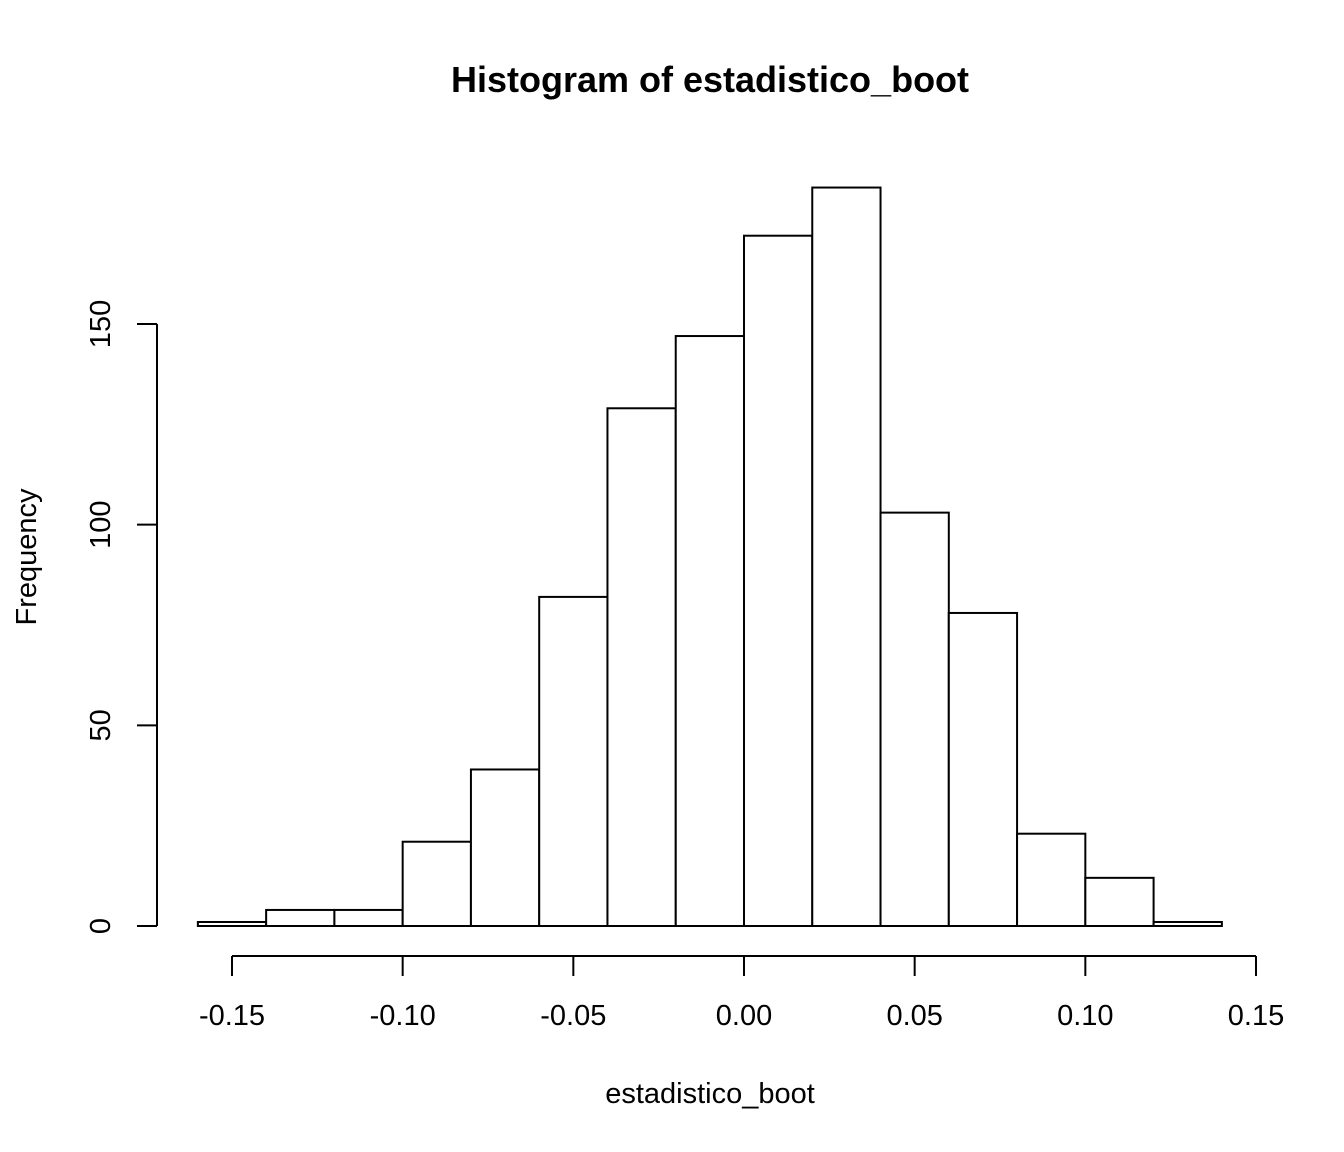 The height and width of the screenshot is (1152, 1344). Describe the element at coordinates (101, 324) in the screenshot. I see `y-tick-label: 150` at that location.